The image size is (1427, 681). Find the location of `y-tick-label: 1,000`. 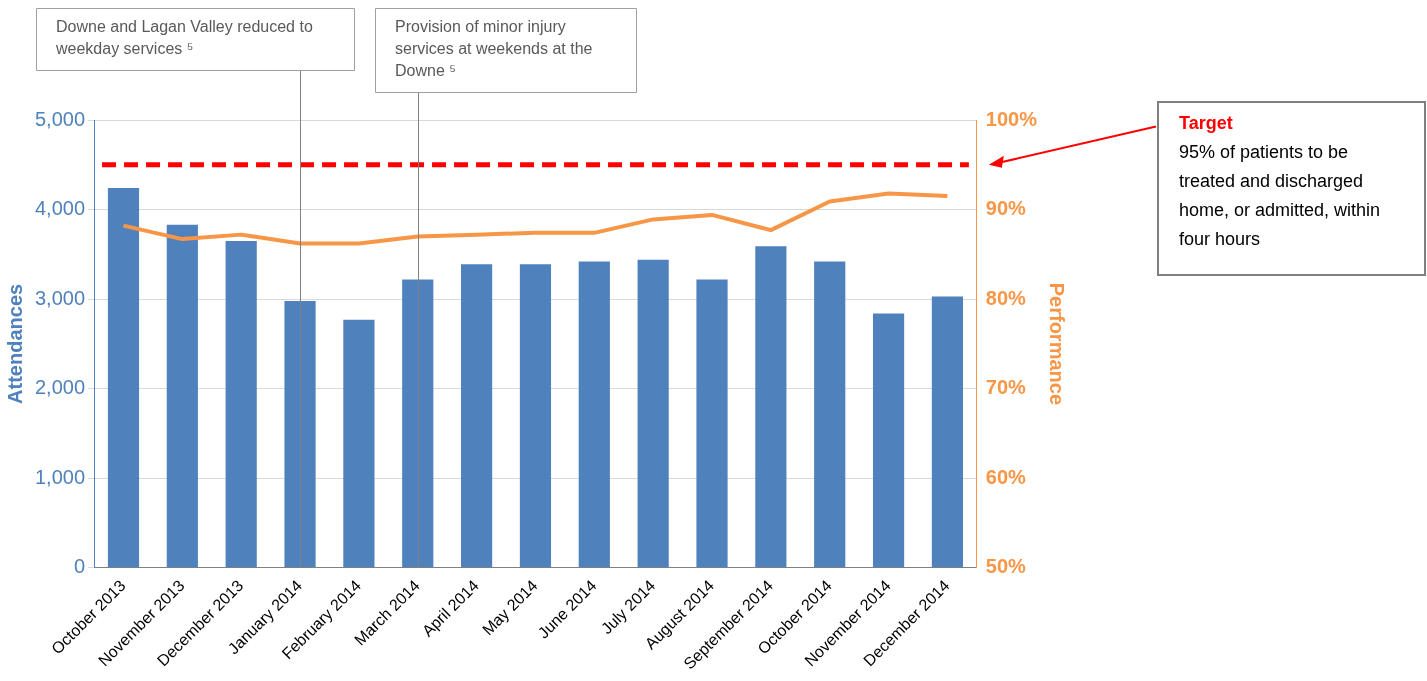

y-tick-label: 1,000 is located at coordinates (60, 476).